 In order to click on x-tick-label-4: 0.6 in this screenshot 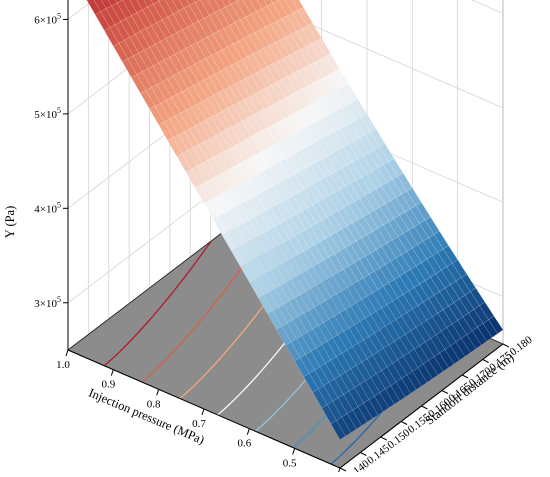, I will do `click(244, 444)`.